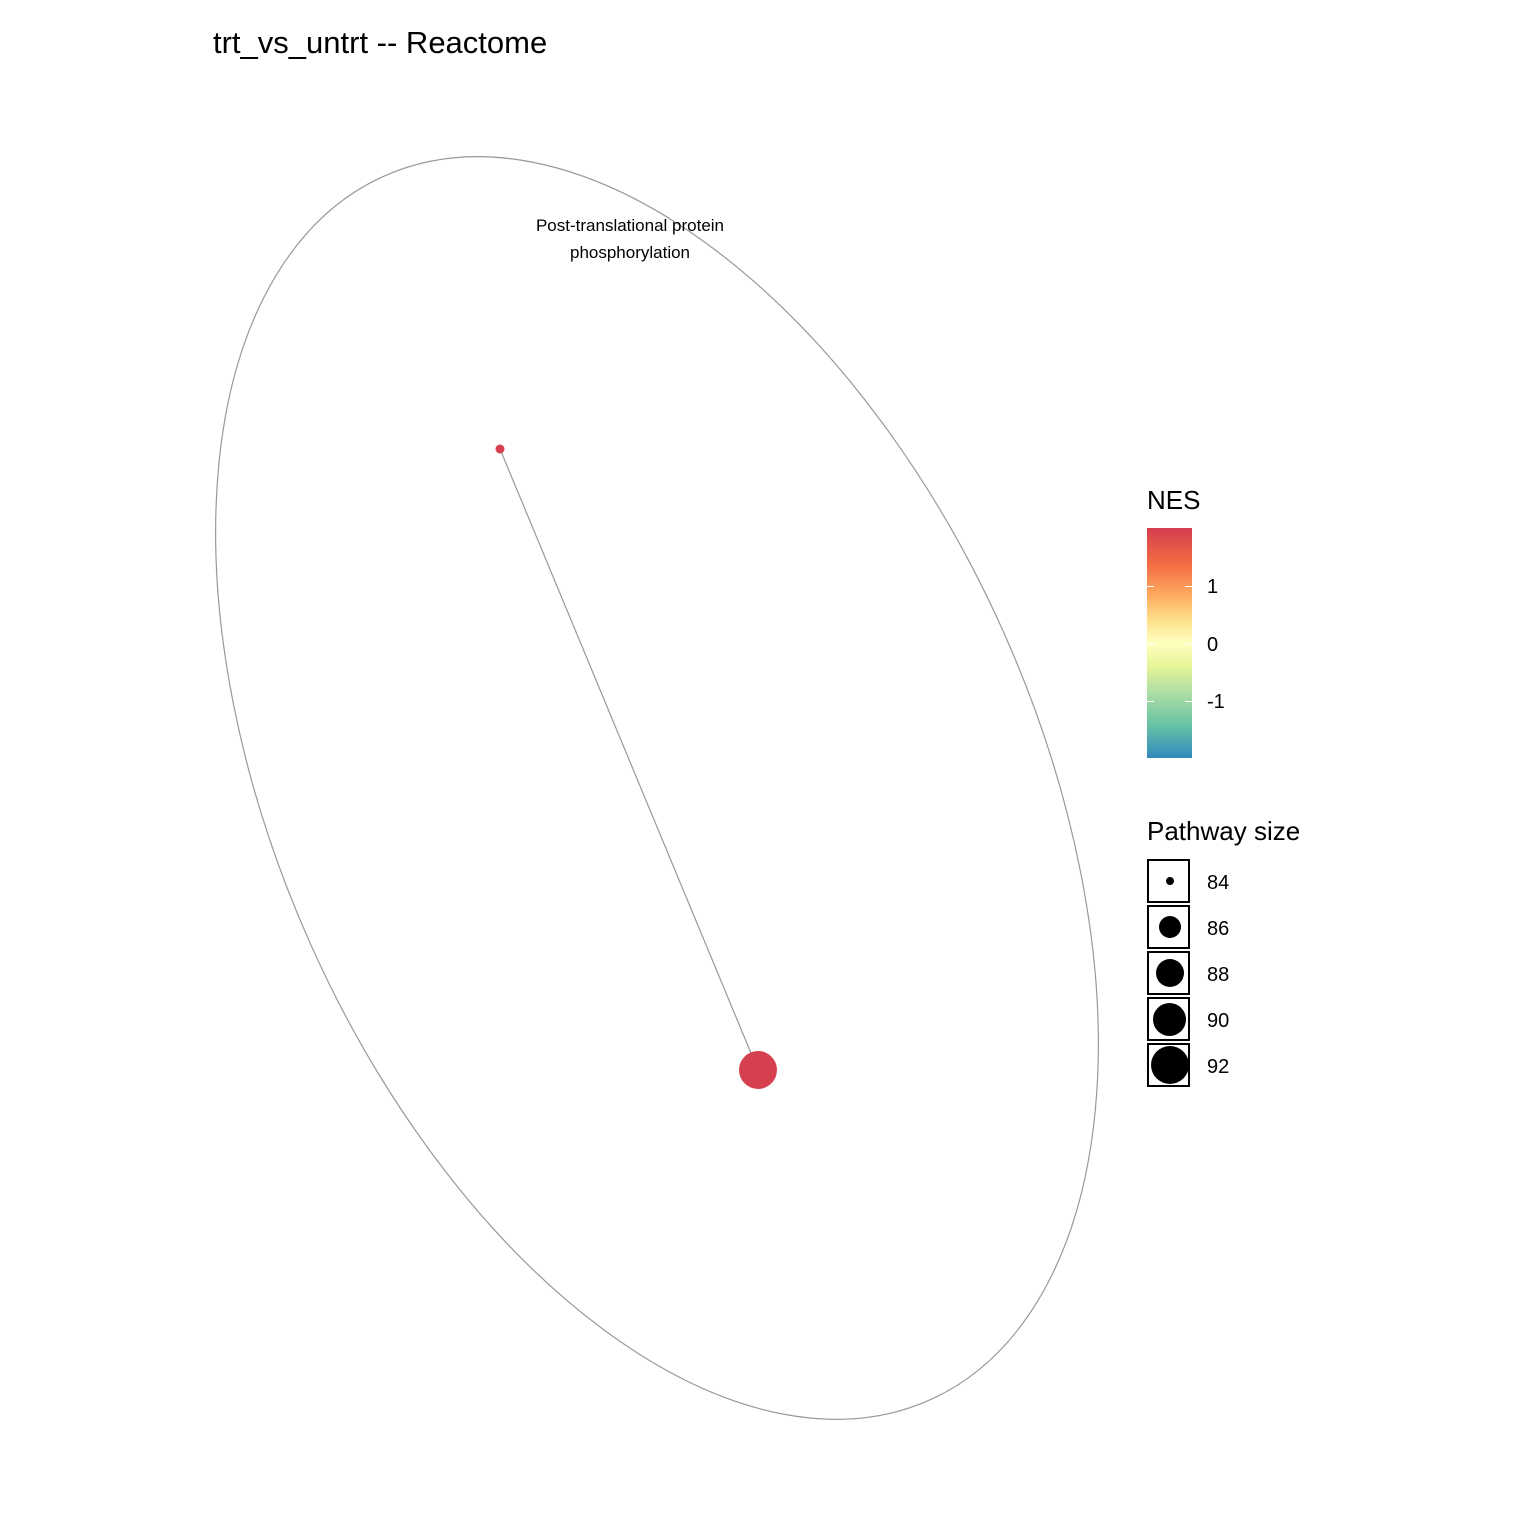  Describe the element at coordinates (758, 1070) in the screenshot. I see `node-large` at that location.